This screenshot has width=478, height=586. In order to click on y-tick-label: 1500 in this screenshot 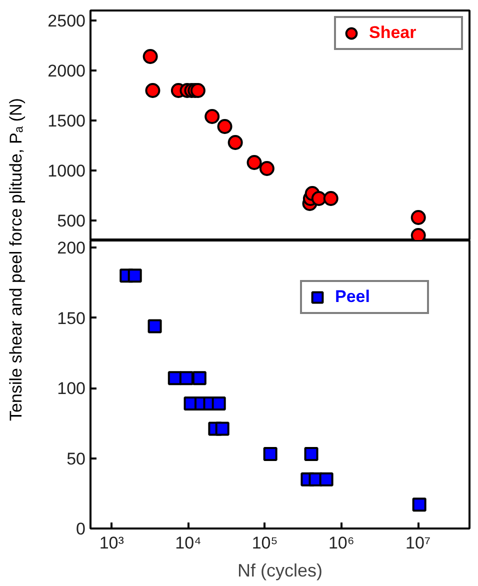, I will do `click(67, 121)`.